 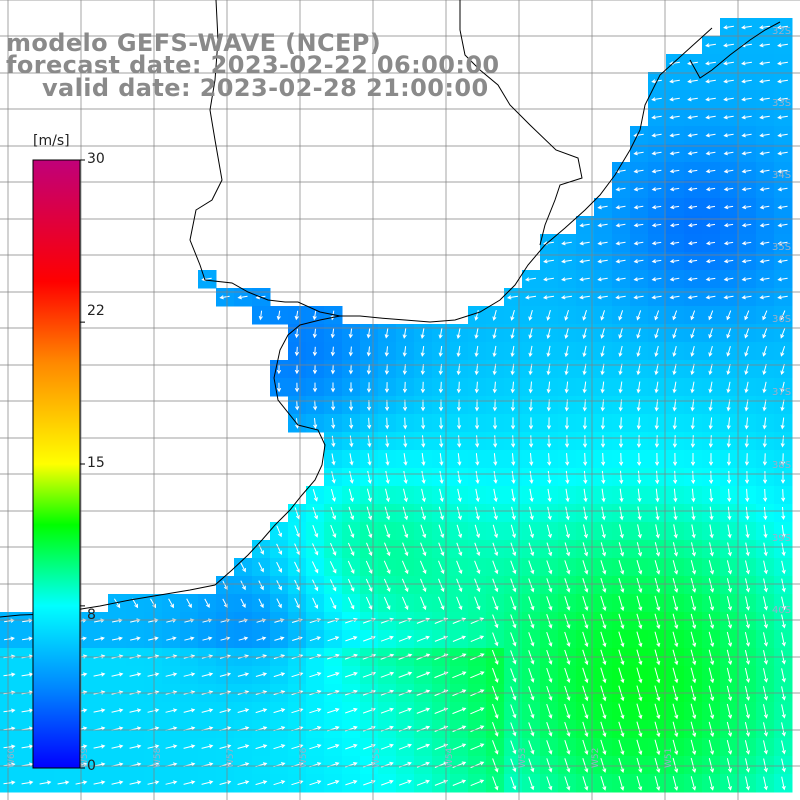 What do you see at coordinates (377, 758) in the screenshot?
I see `lon-label: W55` at bounding box center [377, 758].